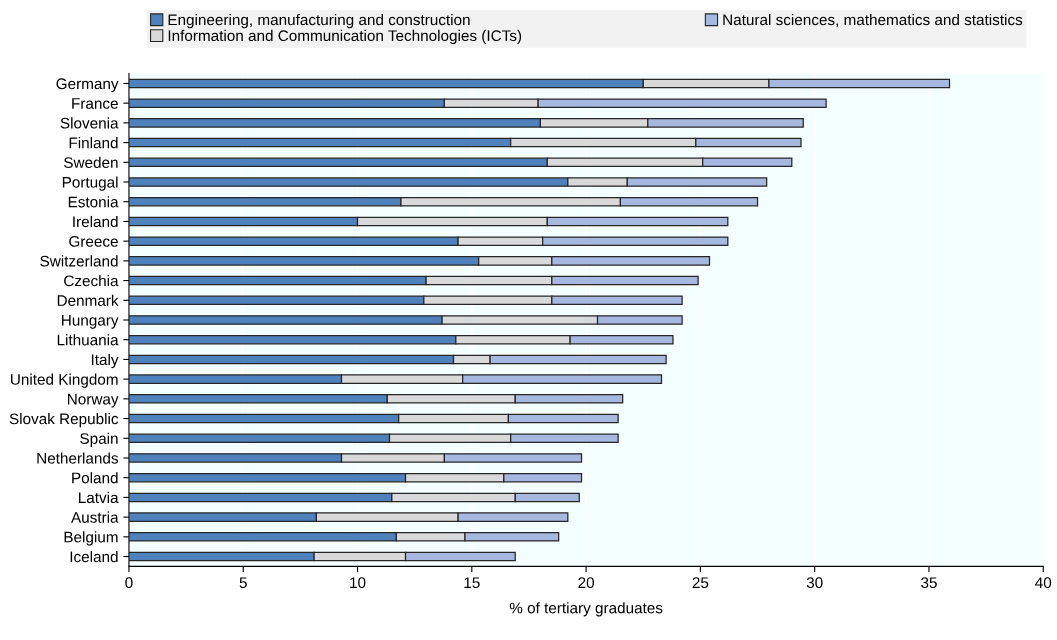  Describe the element at coordinates (91, 538) in the screenshot. I see `y-tick-label: Belgium` at that location.